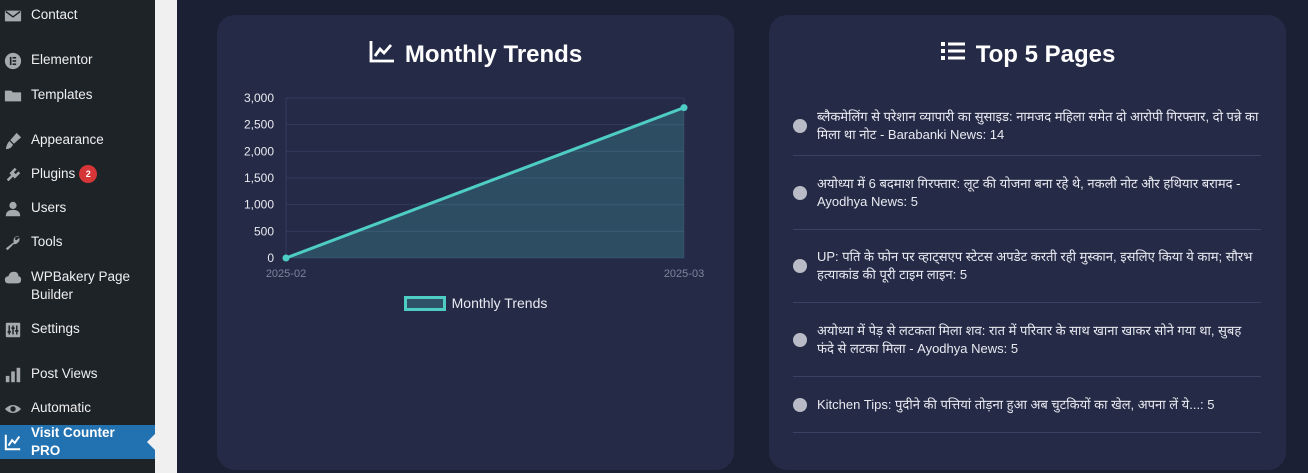  Describe the element at coordinates (13, 243) in the screenshot. I see `wrench-icon` at that location.